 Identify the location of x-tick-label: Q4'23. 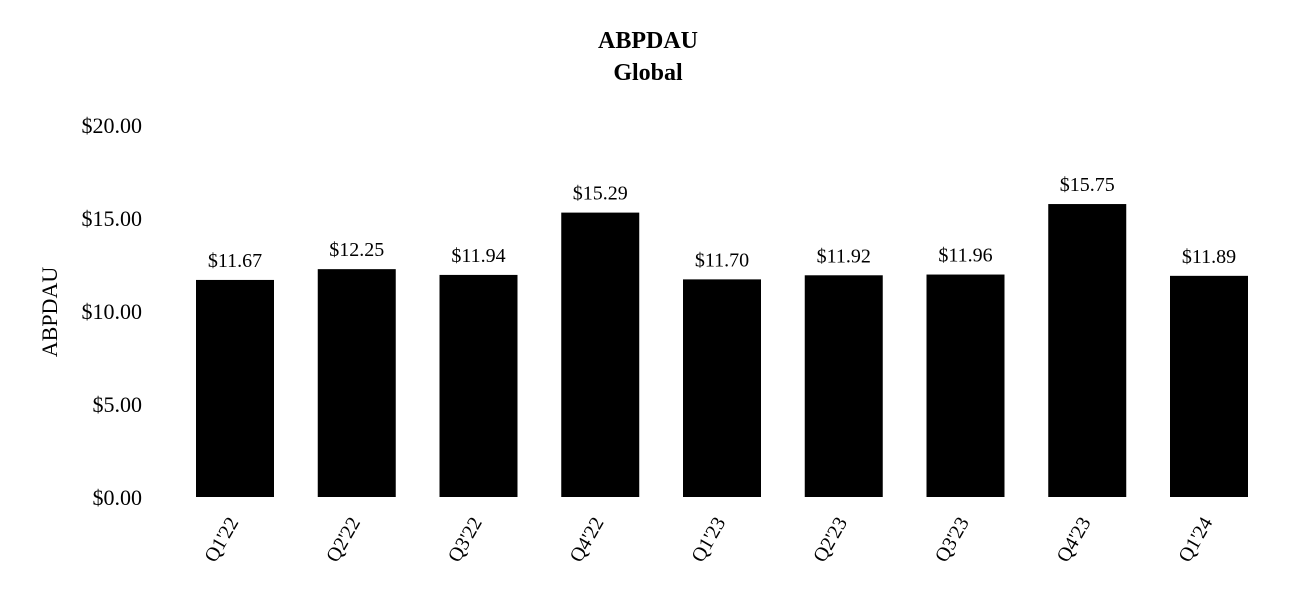
(1074, 540).